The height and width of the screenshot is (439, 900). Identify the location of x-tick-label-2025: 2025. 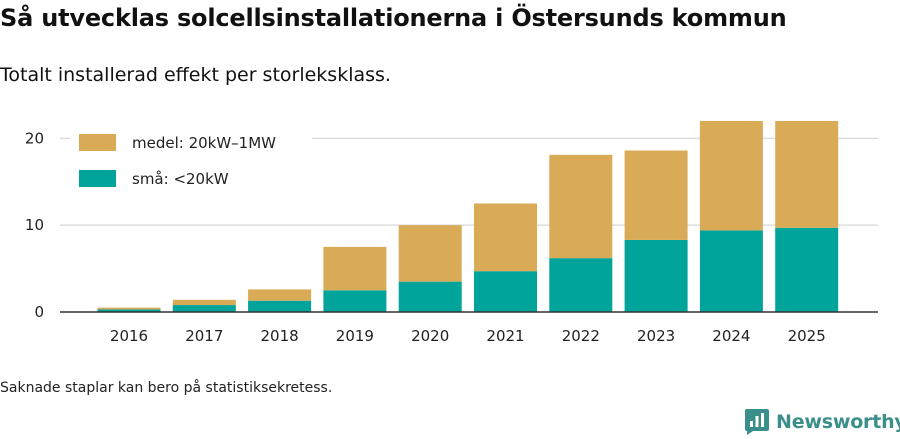
(807, 336).